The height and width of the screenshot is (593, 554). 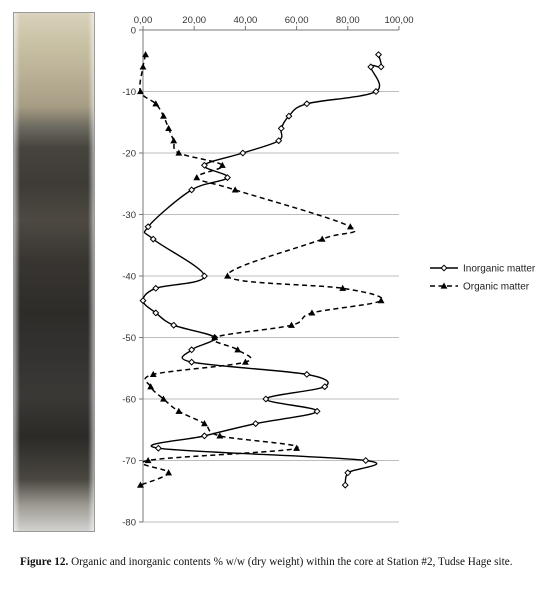 I want to click on legend-entry: Inorganic matter, so click(x=483, y=269).